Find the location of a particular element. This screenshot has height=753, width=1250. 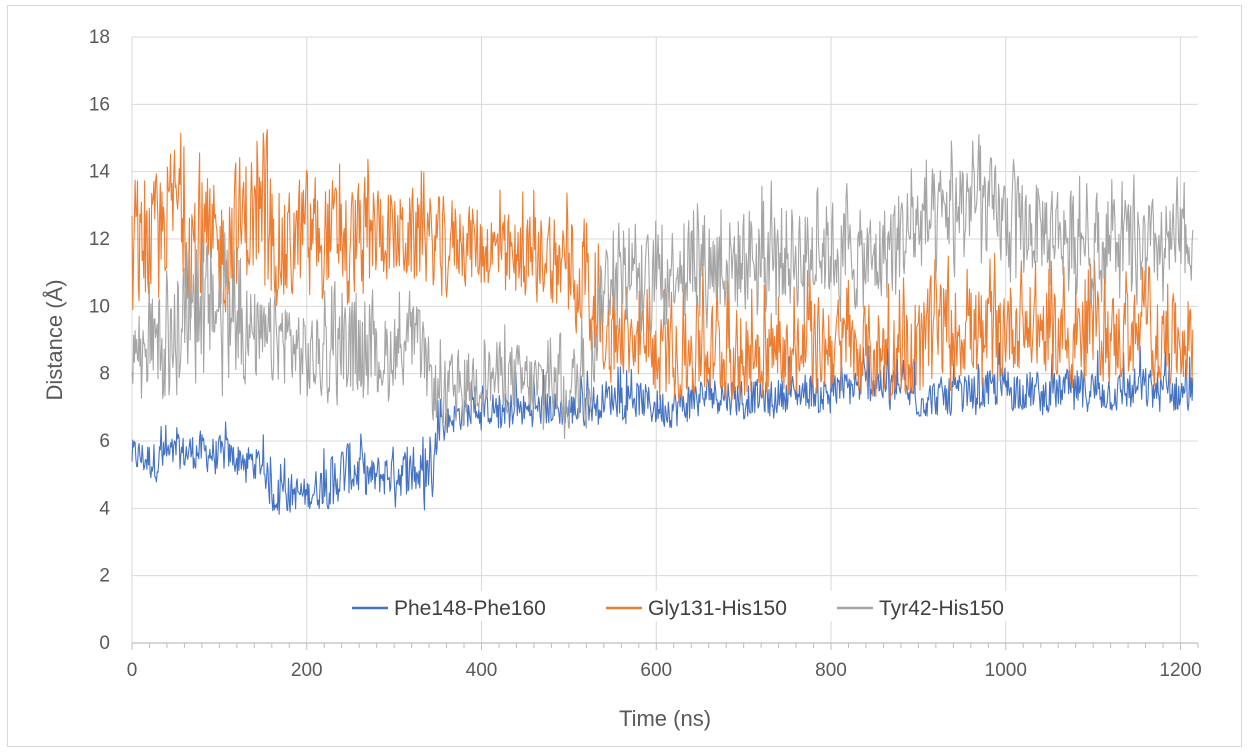

y-tick-label: 4 is located at coordinates (104, 508).